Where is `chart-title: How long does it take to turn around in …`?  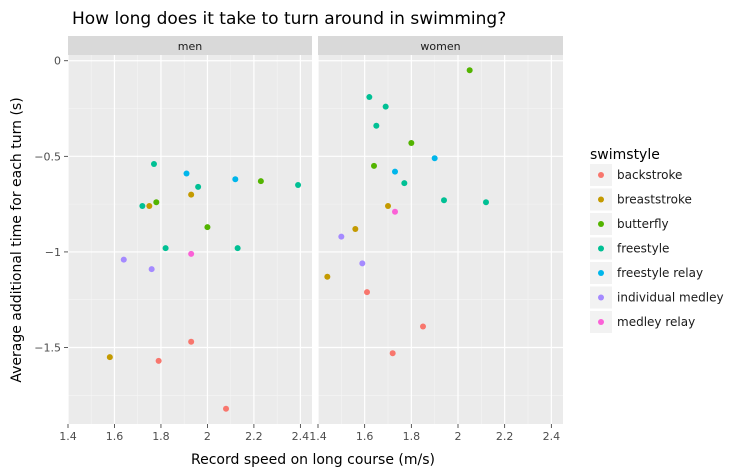
chart-title: How long does it take to turn around in … is located at coordinates (289, 19).